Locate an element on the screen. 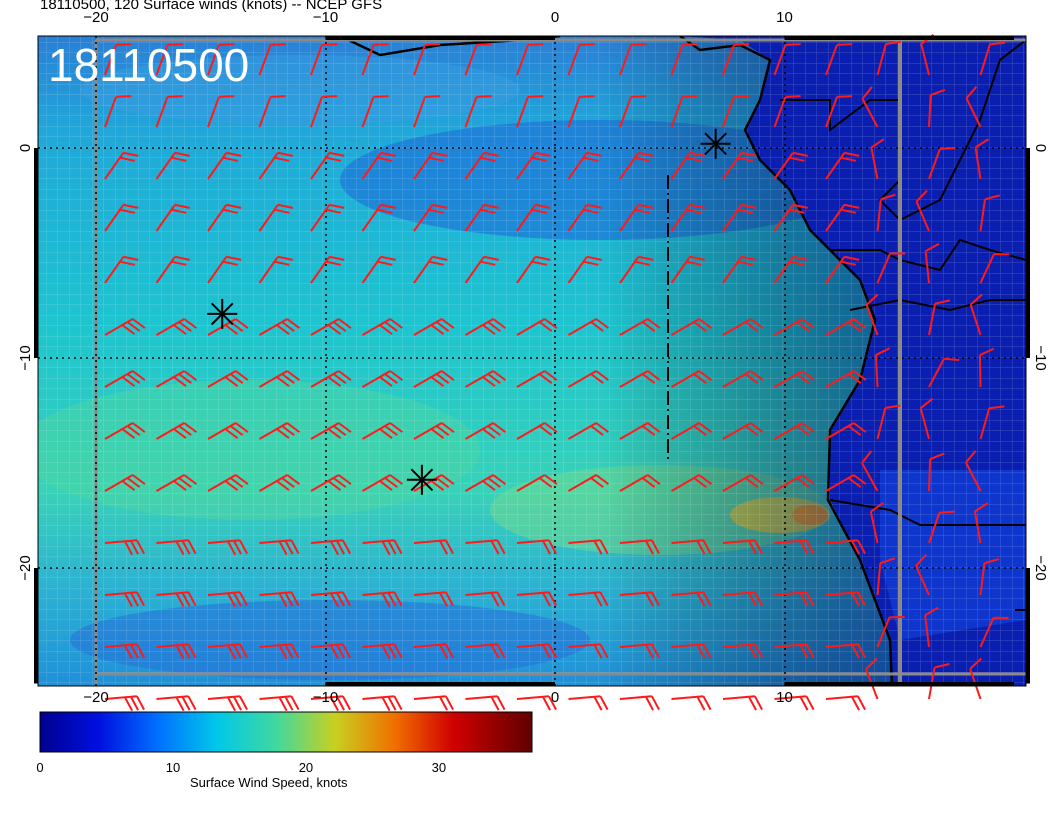  colorbar is located at coordinates (286, 732).